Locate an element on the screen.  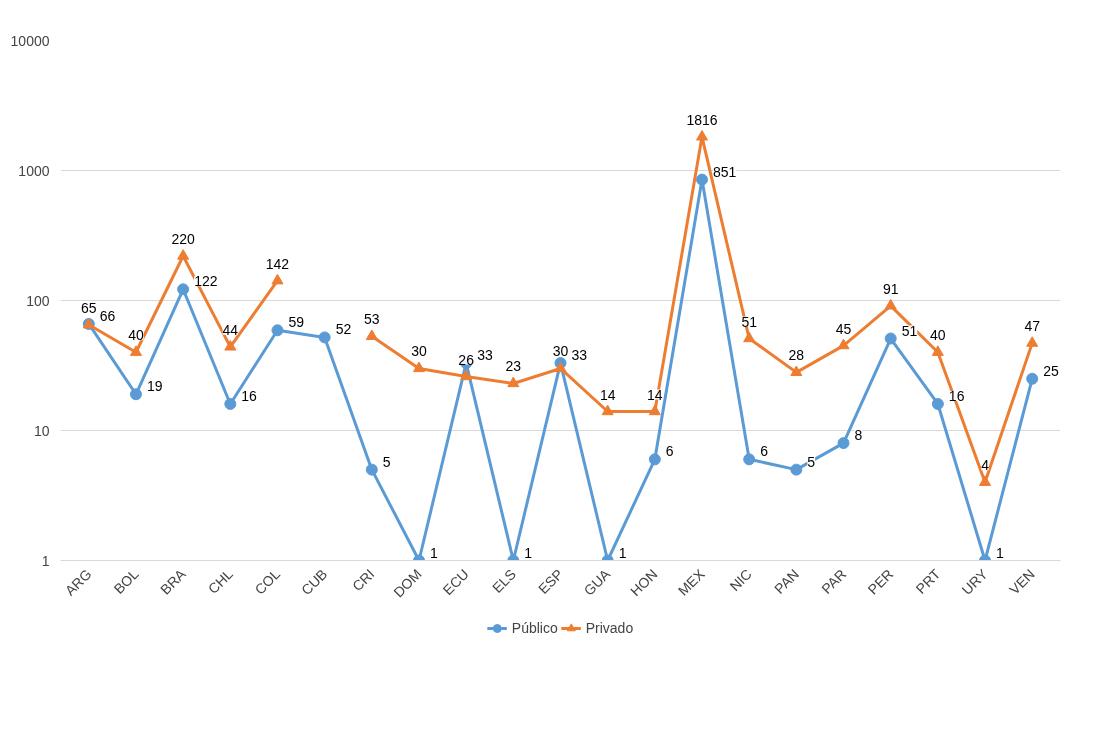
data-label: 66 is located at coordinates (107, 315).